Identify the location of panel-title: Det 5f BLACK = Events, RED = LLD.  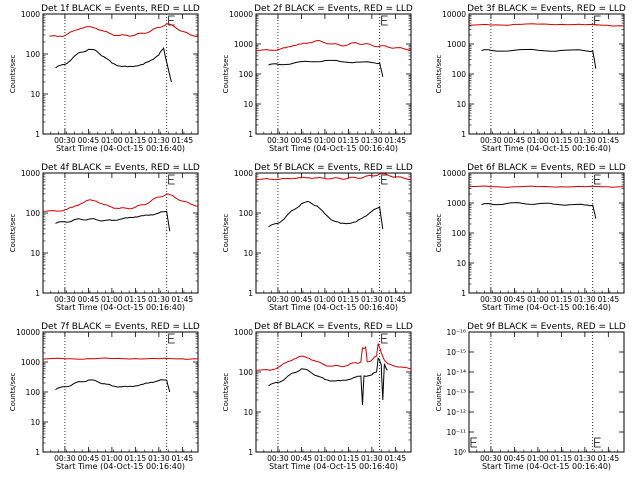
(333, 168).